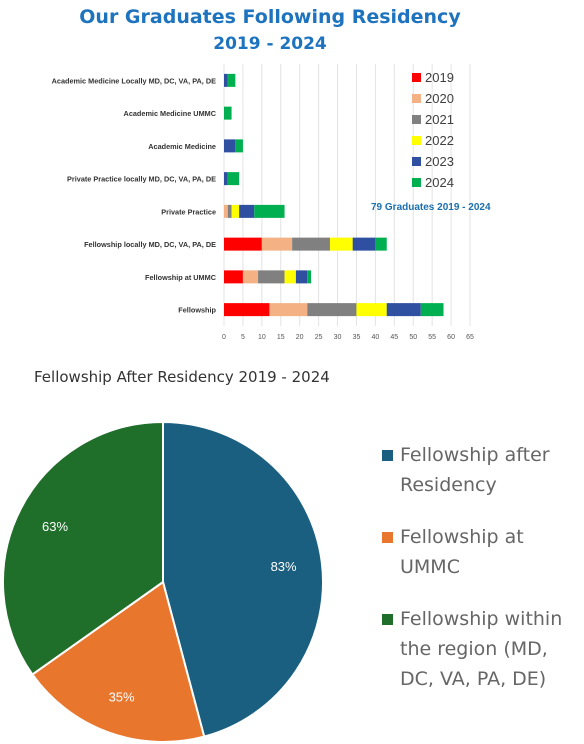 The width and height of the screenshot is (584, 744). What do you see at coordinates (243, 337) in the screenshot?
I see `x-tick-label: 5` at bounding box center [243, 337].